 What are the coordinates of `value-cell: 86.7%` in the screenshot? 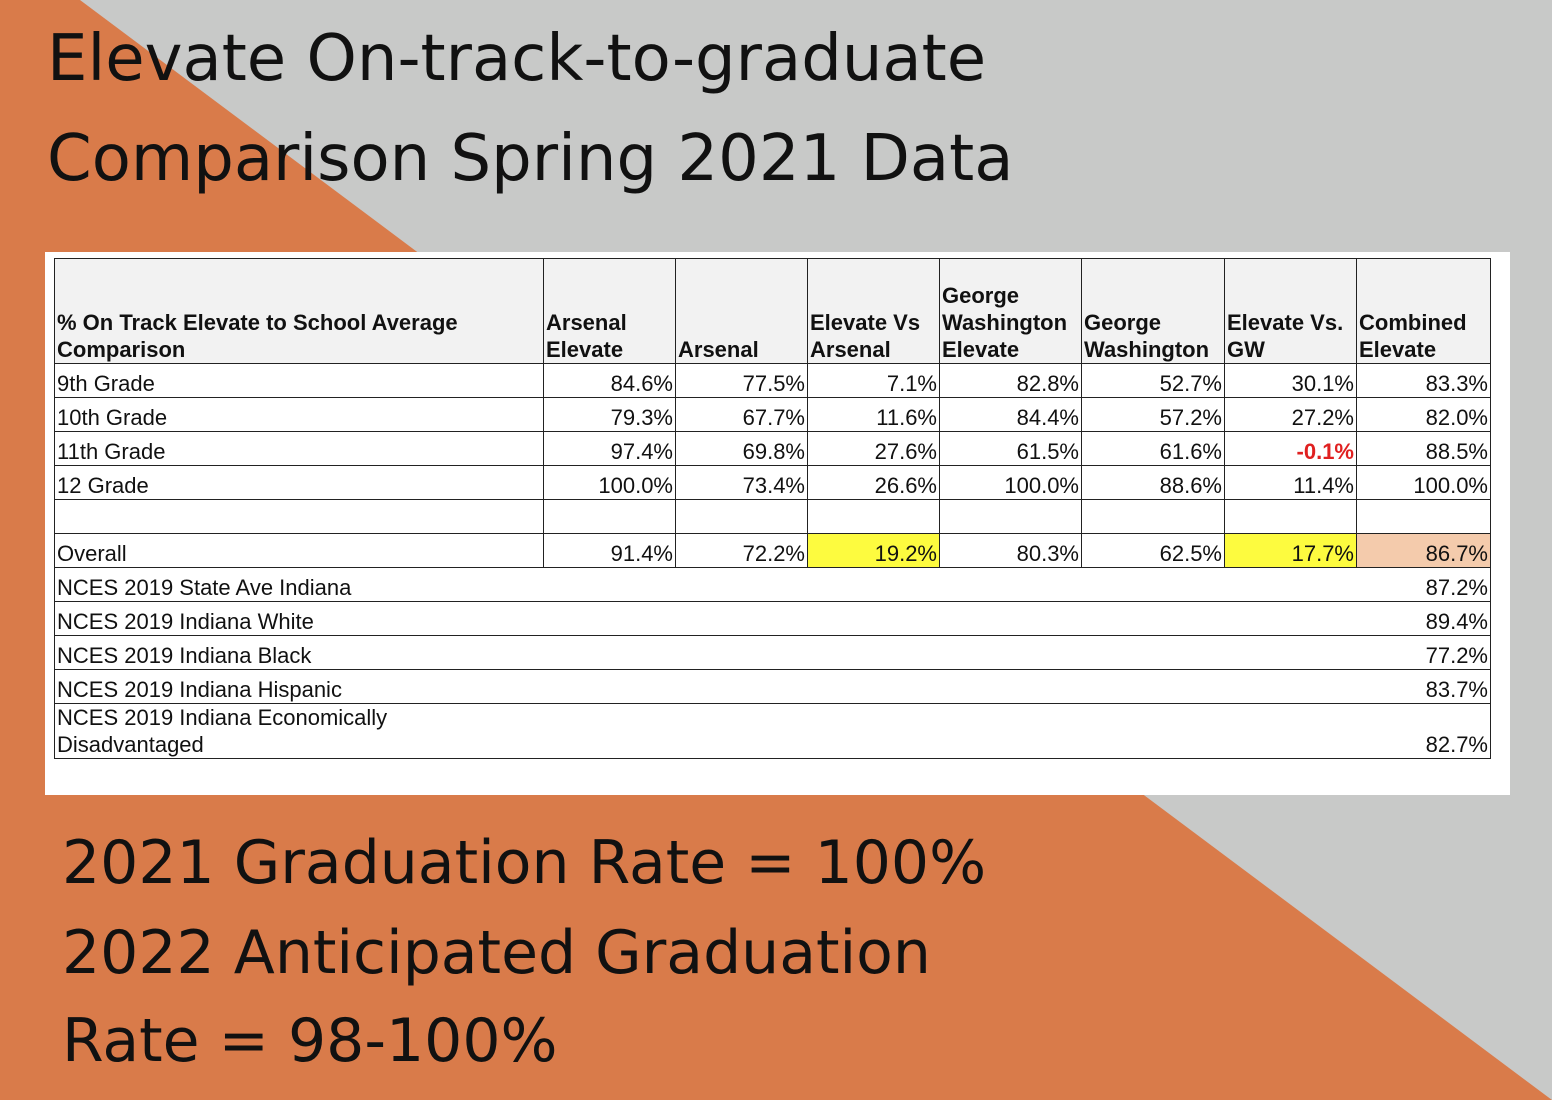 It's located at (1423, 550).